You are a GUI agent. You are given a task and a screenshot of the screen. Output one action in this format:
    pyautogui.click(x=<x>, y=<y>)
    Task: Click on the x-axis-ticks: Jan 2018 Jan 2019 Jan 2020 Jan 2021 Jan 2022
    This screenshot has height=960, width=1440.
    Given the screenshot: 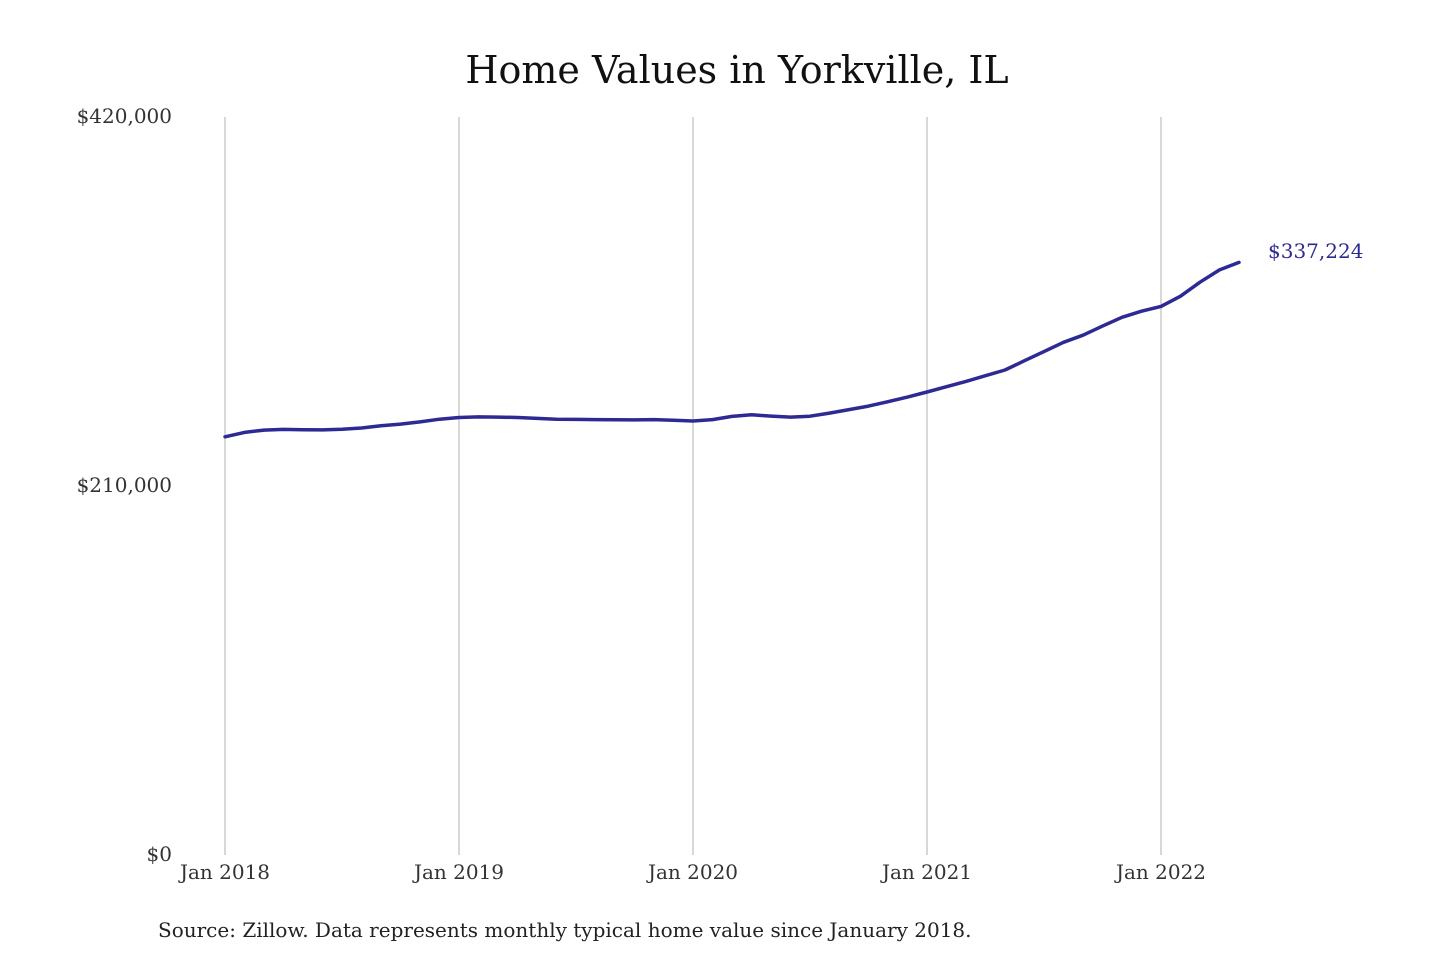 What is the action you would take?
    pyautogui.click(x=692, y=872)
    